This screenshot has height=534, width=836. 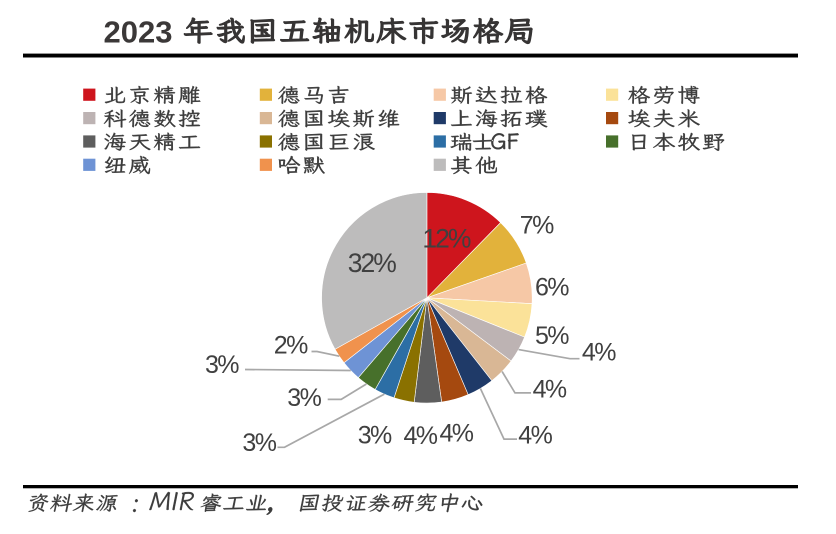 I want to click on svg-text: 5%, so click(x=552, y=336).